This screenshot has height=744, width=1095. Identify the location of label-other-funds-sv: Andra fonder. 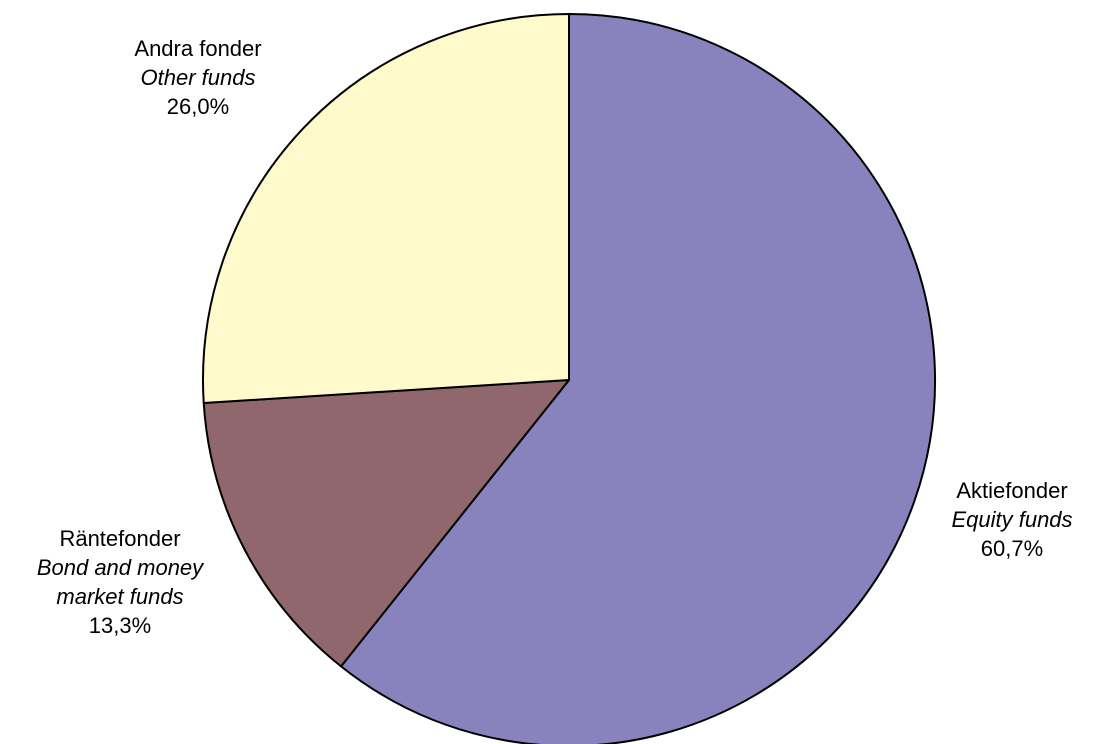
(198, 48).